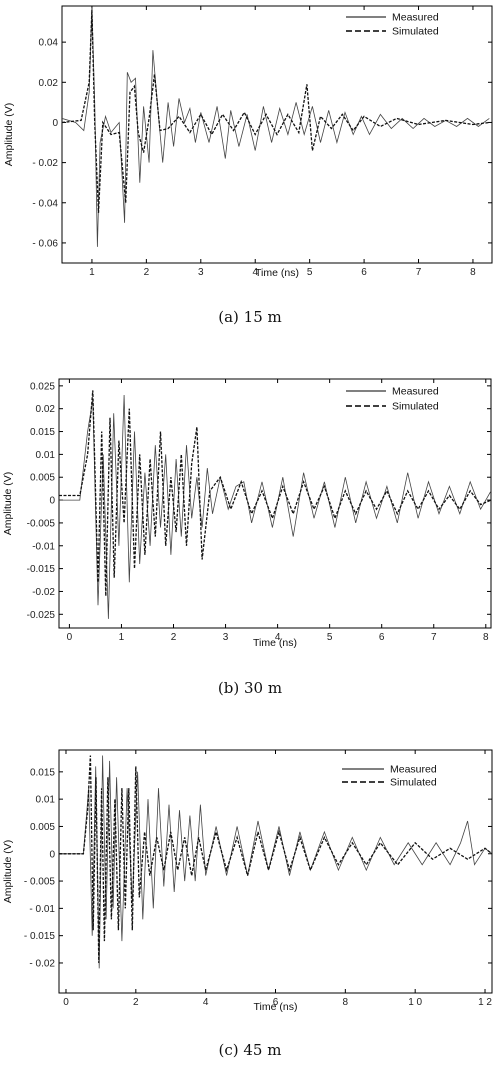 The image size is (500, 1079). Describe the element at coordinates (42, 386) in the screenshot. I see `y-tick-label: 0.025` at that location.